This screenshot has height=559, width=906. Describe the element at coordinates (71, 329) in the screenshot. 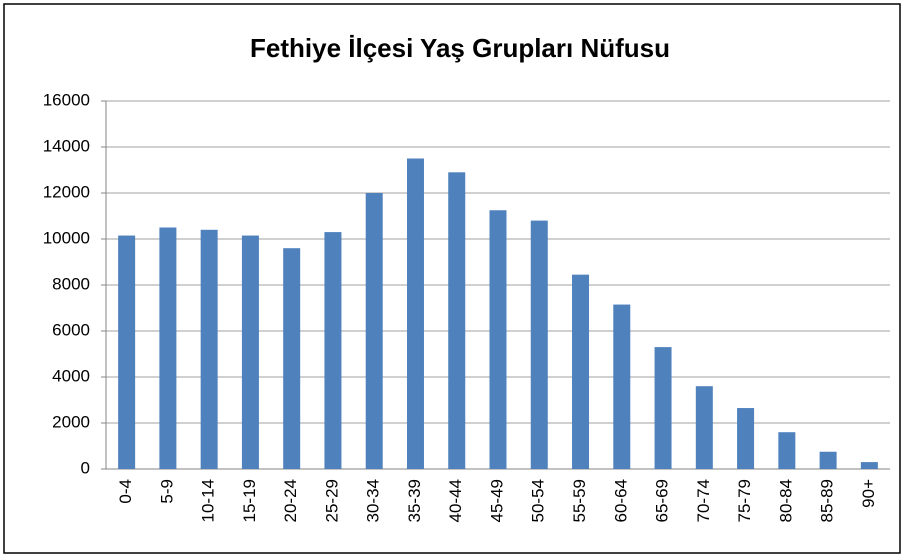

I see `y-tick-label: 6000` at that location.